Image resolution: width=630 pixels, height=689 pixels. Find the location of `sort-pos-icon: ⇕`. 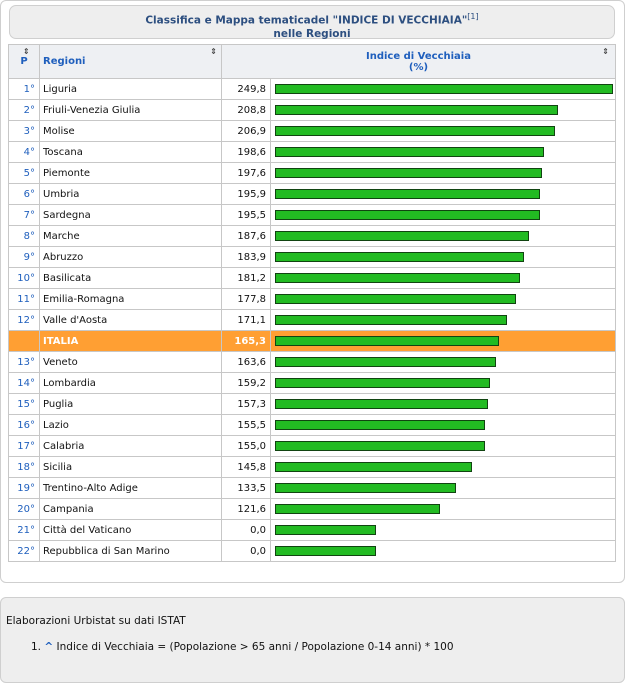

sort-pos-icon: ⇕ is located at coordinates (26, 51).